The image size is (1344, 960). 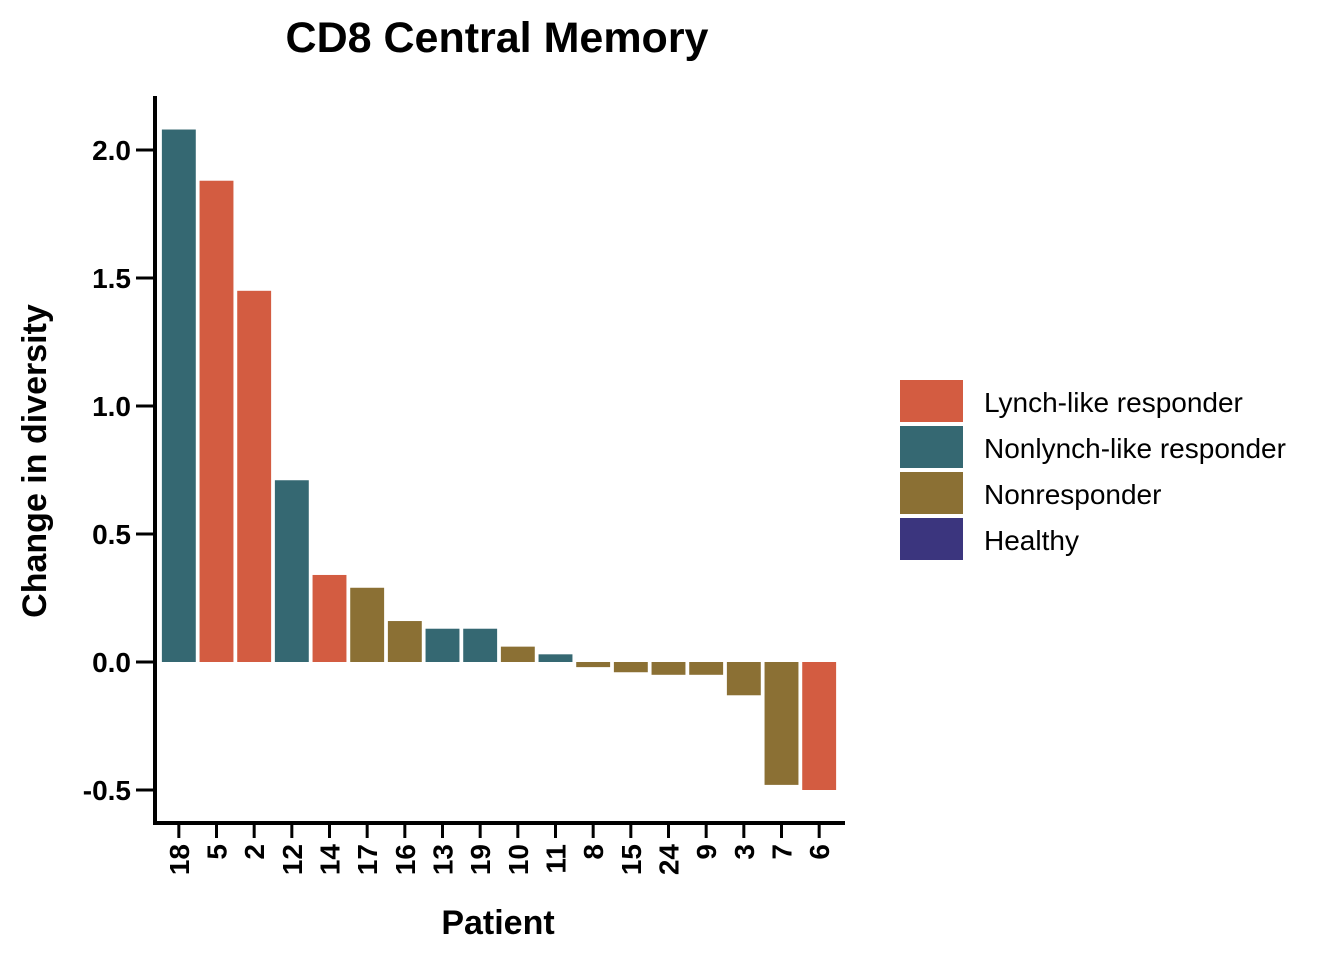 I want to click on x-tick-label: 3, so click(x=744, y=852).